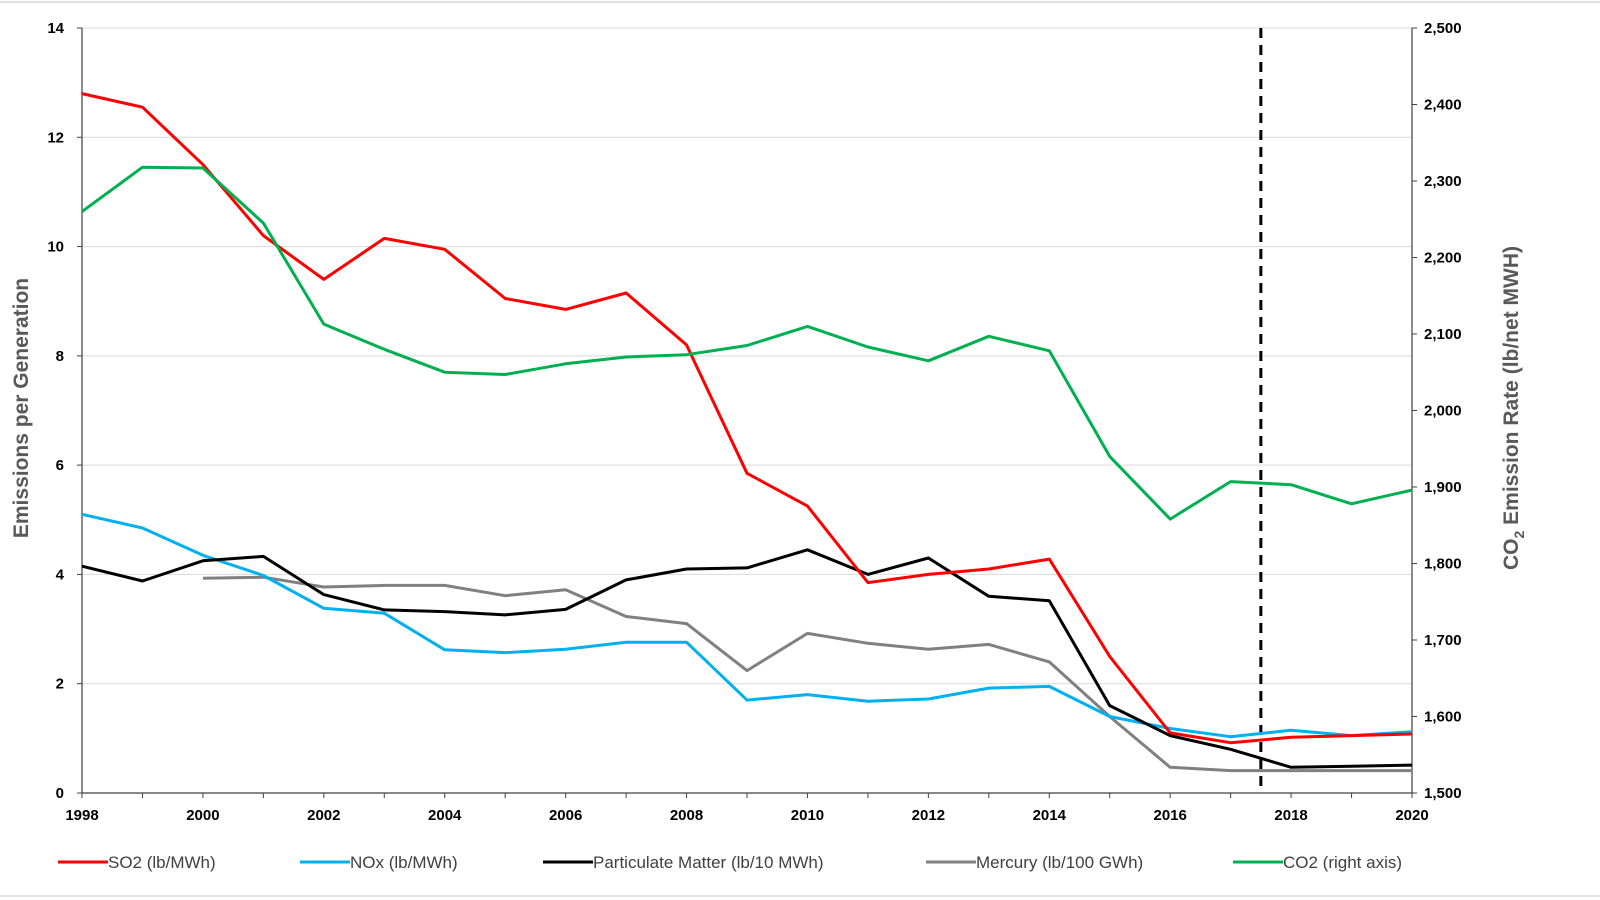  What do you see at coordinates (55, 137) in the screenshot?
I see `y-left-tick-label: 12` at bounding box center [55, 137].